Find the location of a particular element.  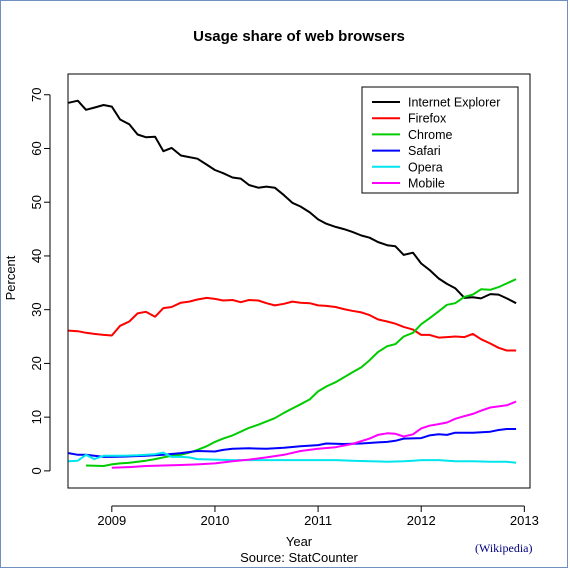

legend-label-chrome: Chrome is located at coordinates (430, 135).